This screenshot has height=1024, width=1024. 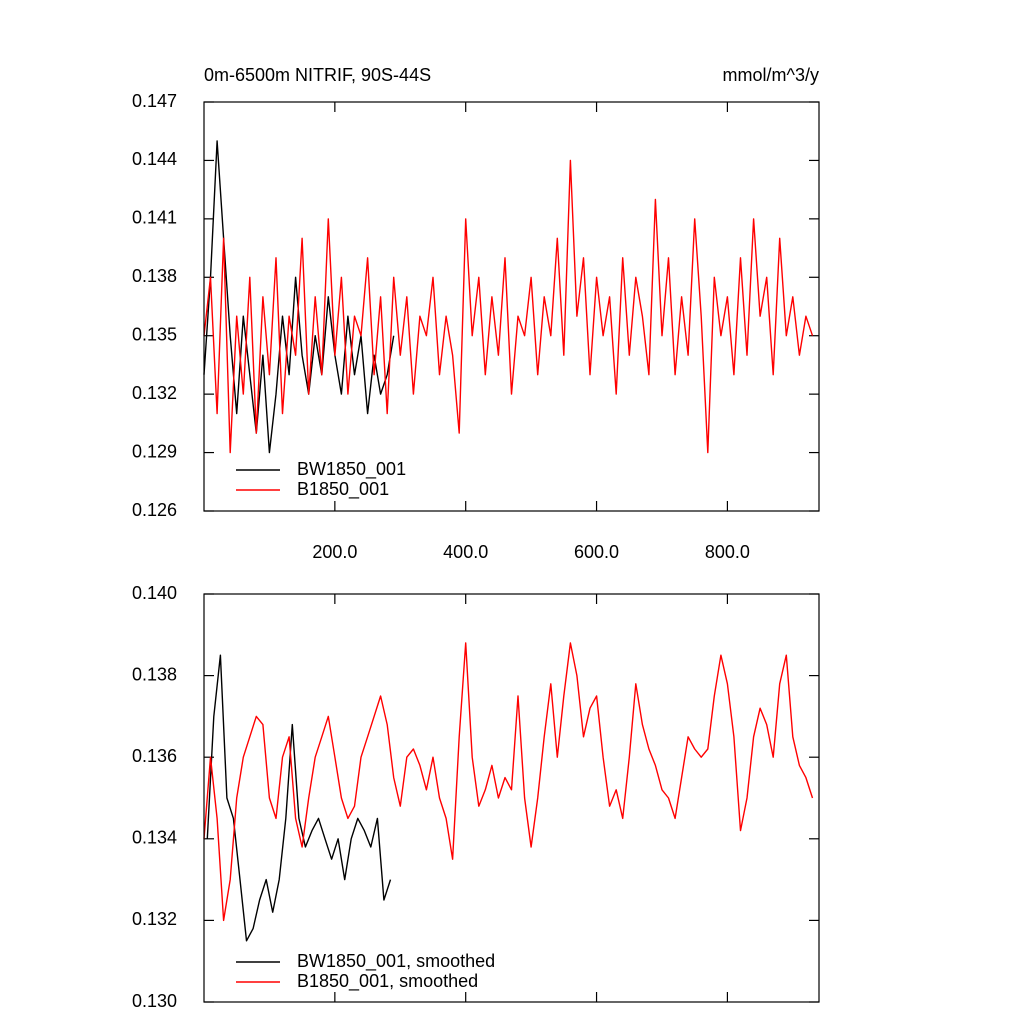 What do you see at coordinates (596, 552) in the screenshot?
I see `x-tick-label: 600.0` at bounding box center [596, 552].